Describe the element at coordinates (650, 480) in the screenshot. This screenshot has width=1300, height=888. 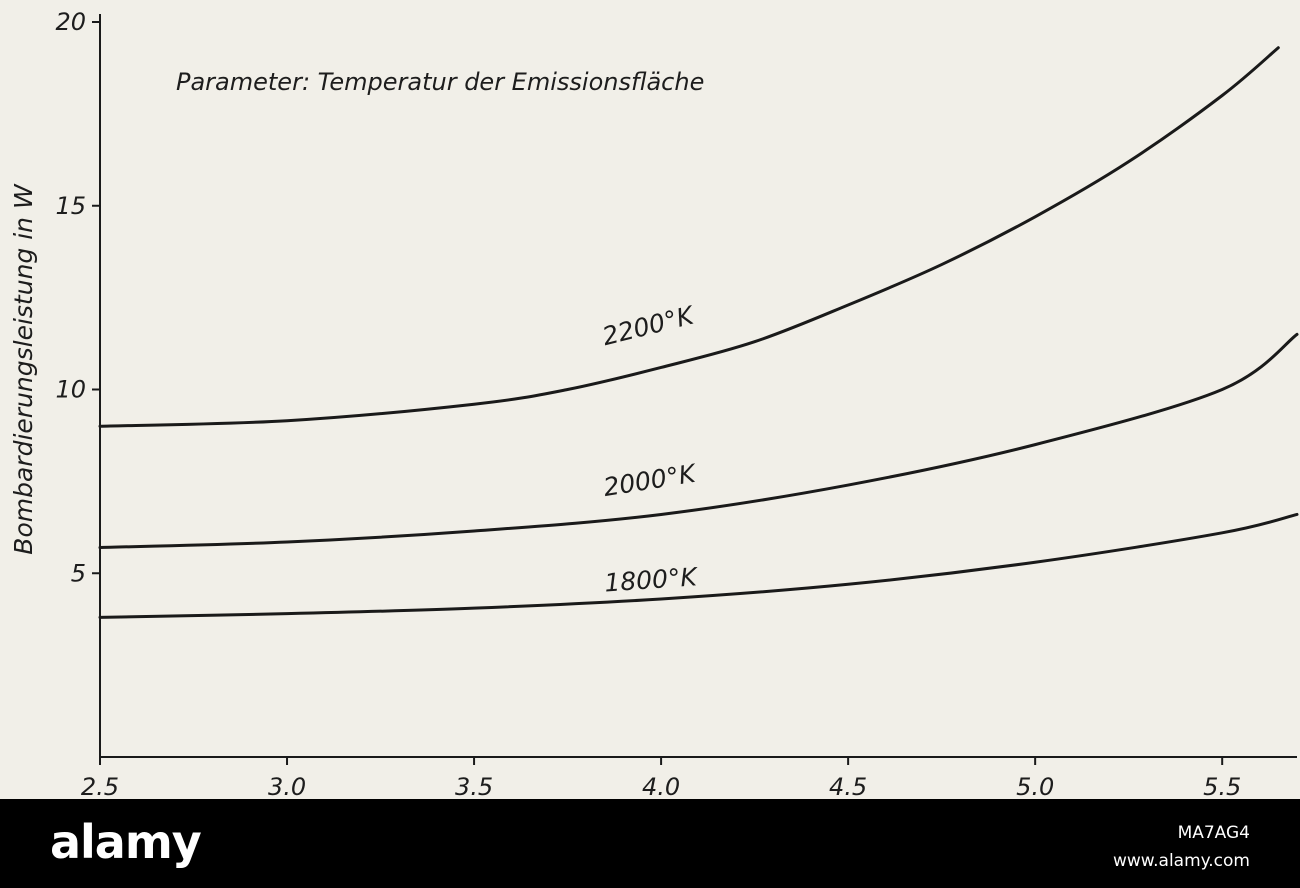
I see `series-label-1: 2000°K` at that location.